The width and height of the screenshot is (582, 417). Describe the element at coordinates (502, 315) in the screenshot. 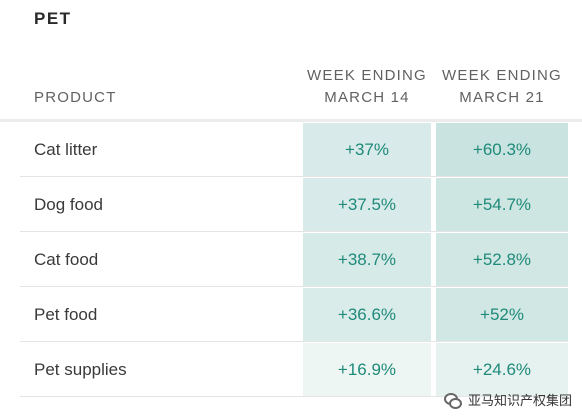

I see `week2-value: +52%` at that location.